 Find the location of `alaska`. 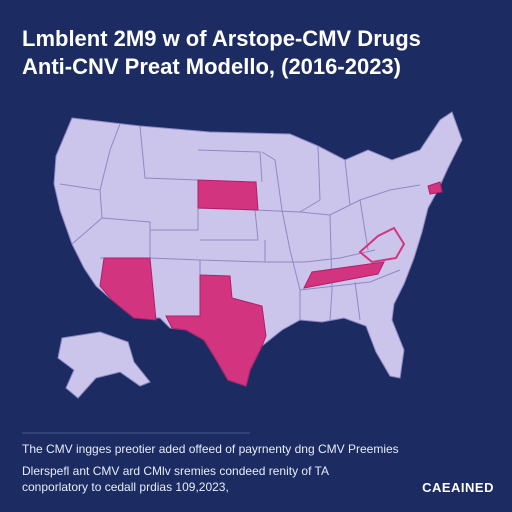

alaska is located at coordinates (104, 365).